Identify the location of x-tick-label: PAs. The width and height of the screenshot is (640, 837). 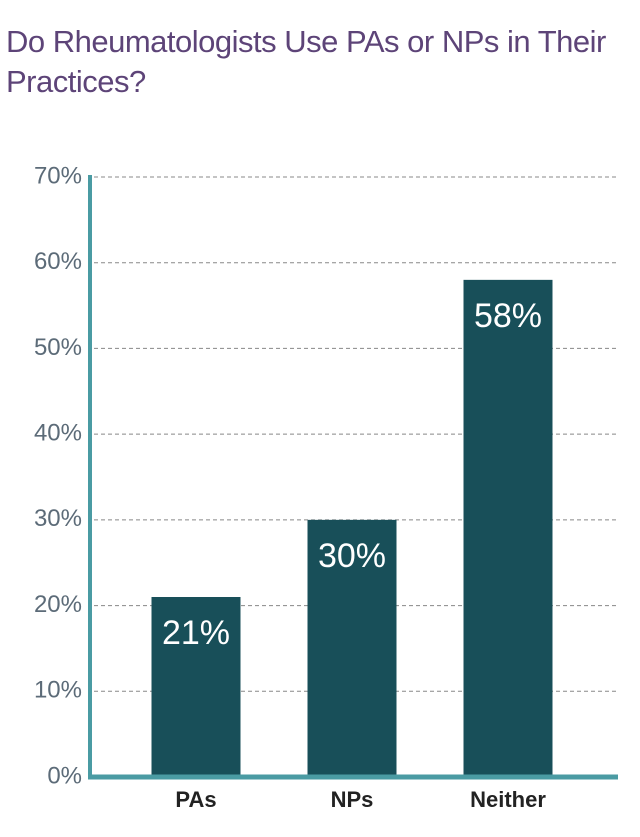
(195, 799).